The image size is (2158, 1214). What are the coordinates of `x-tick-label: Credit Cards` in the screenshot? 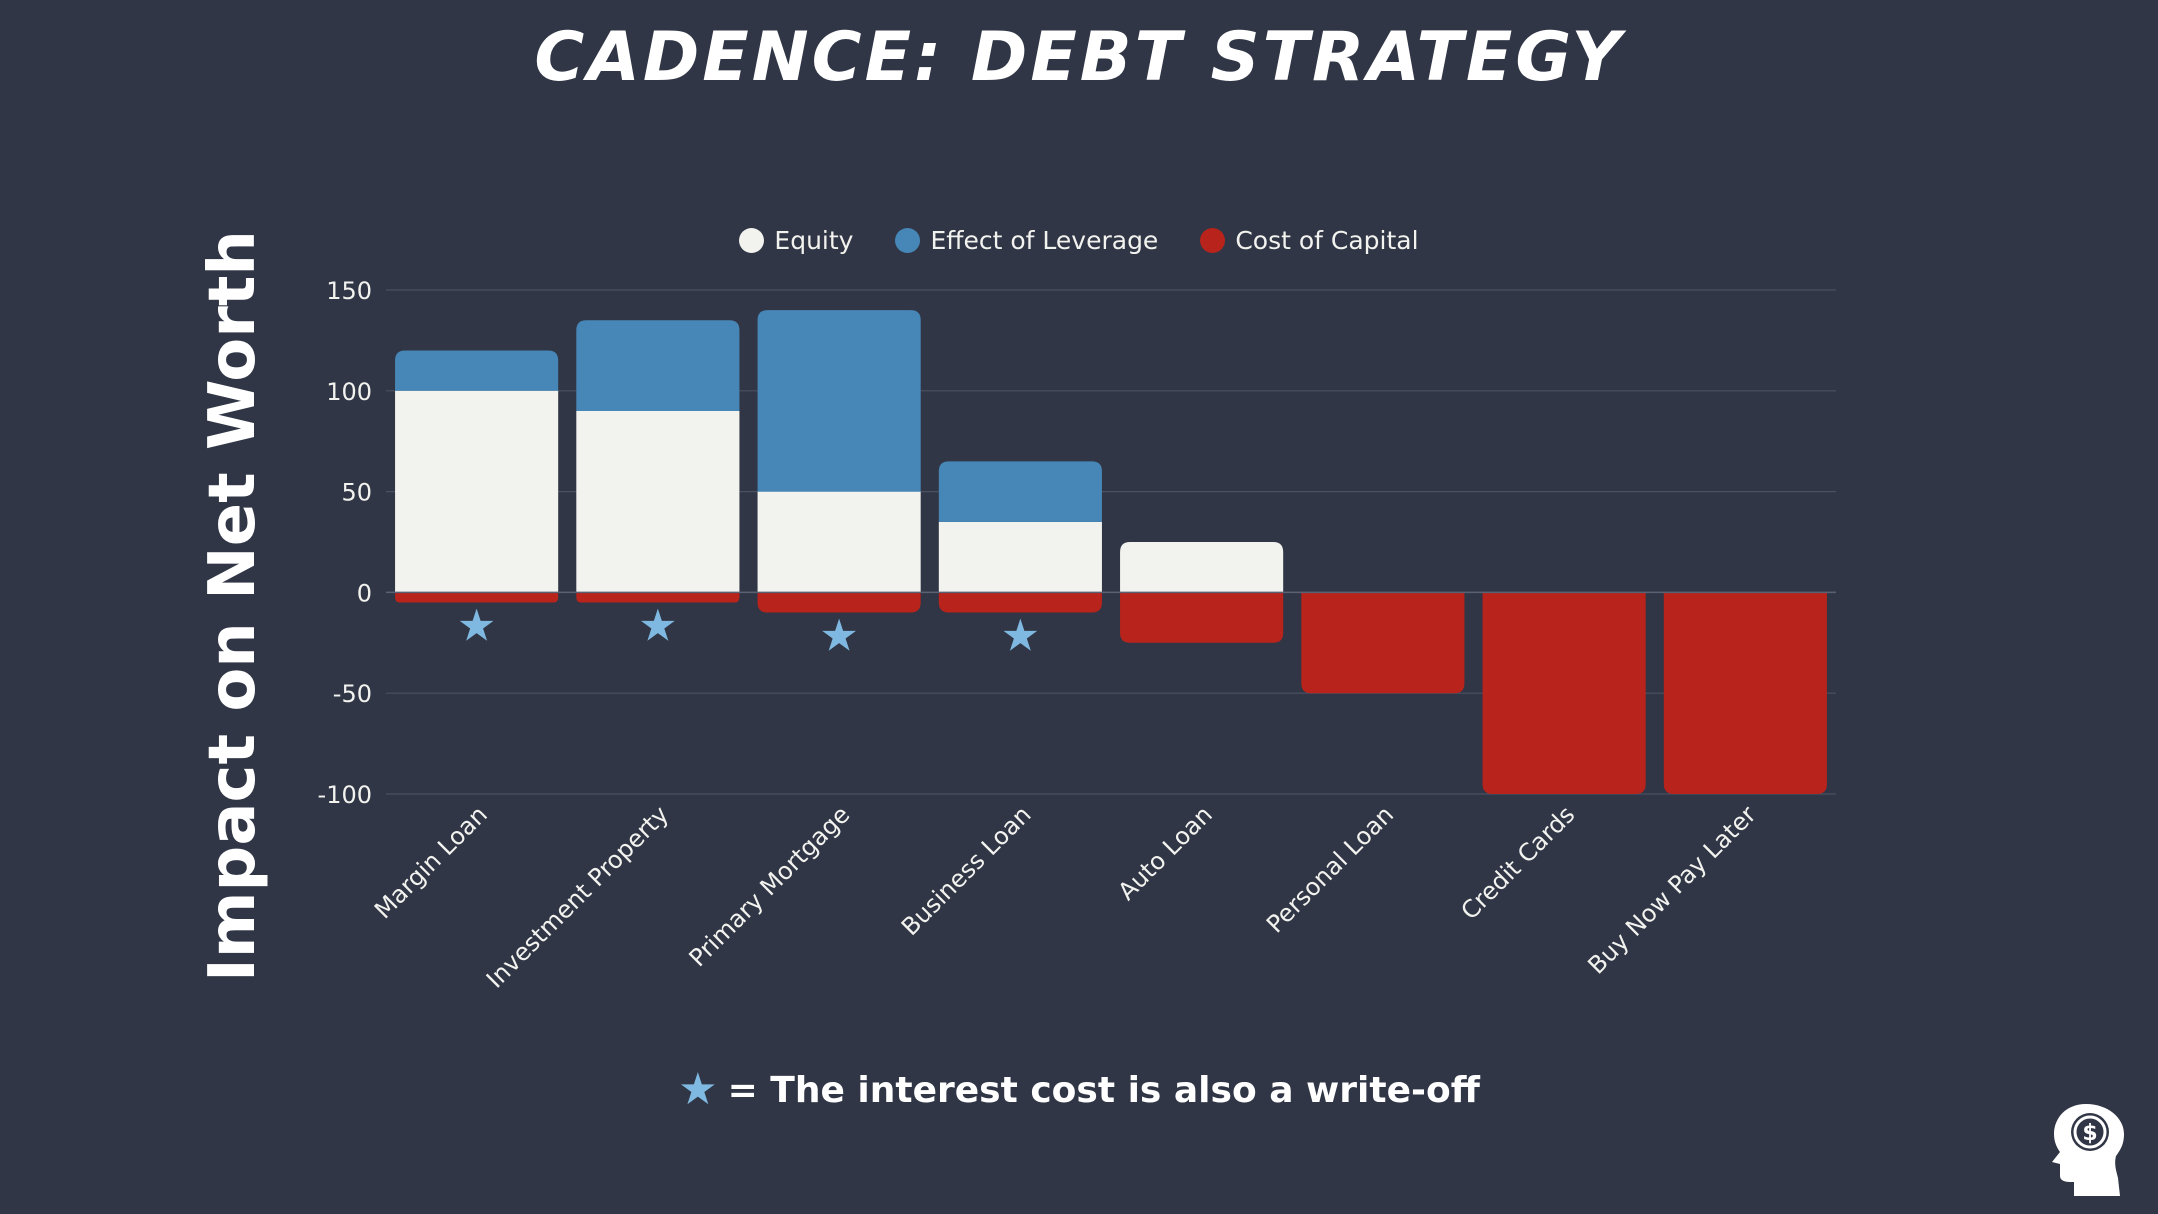 It's located at (1518, 862).